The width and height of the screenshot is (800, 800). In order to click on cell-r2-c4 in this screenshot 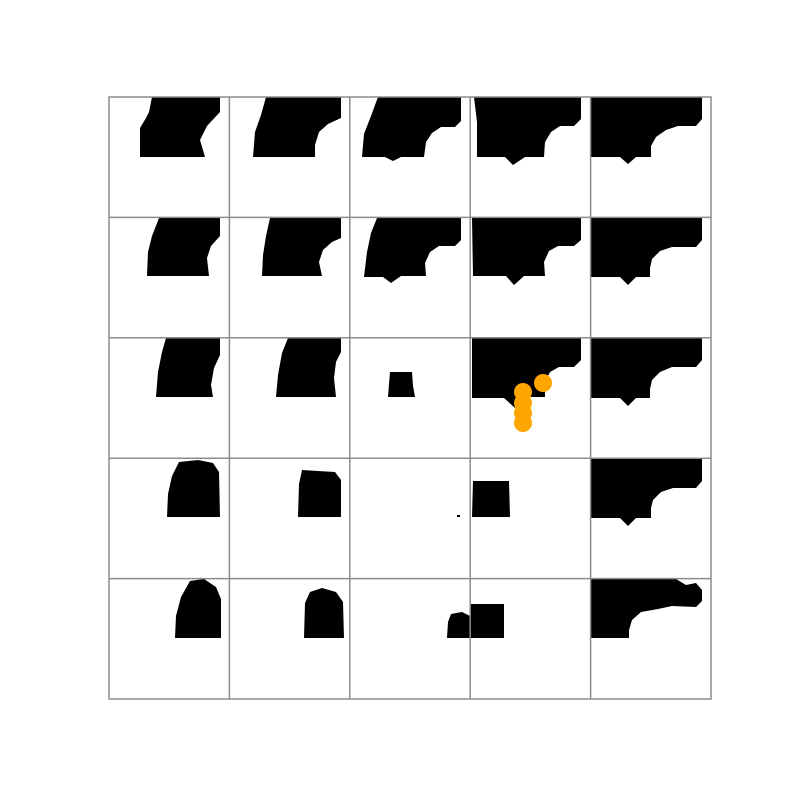, I will do `click(646, 372)`.